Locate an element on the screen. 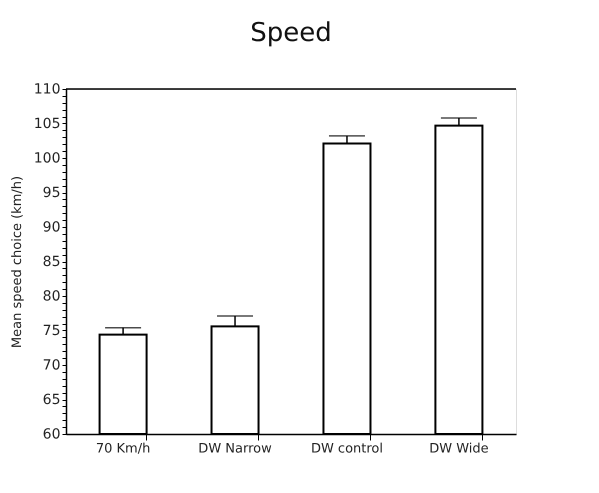 The image size is (599, 493). y-tick-label: 105 is located at coordinates (47, 124).